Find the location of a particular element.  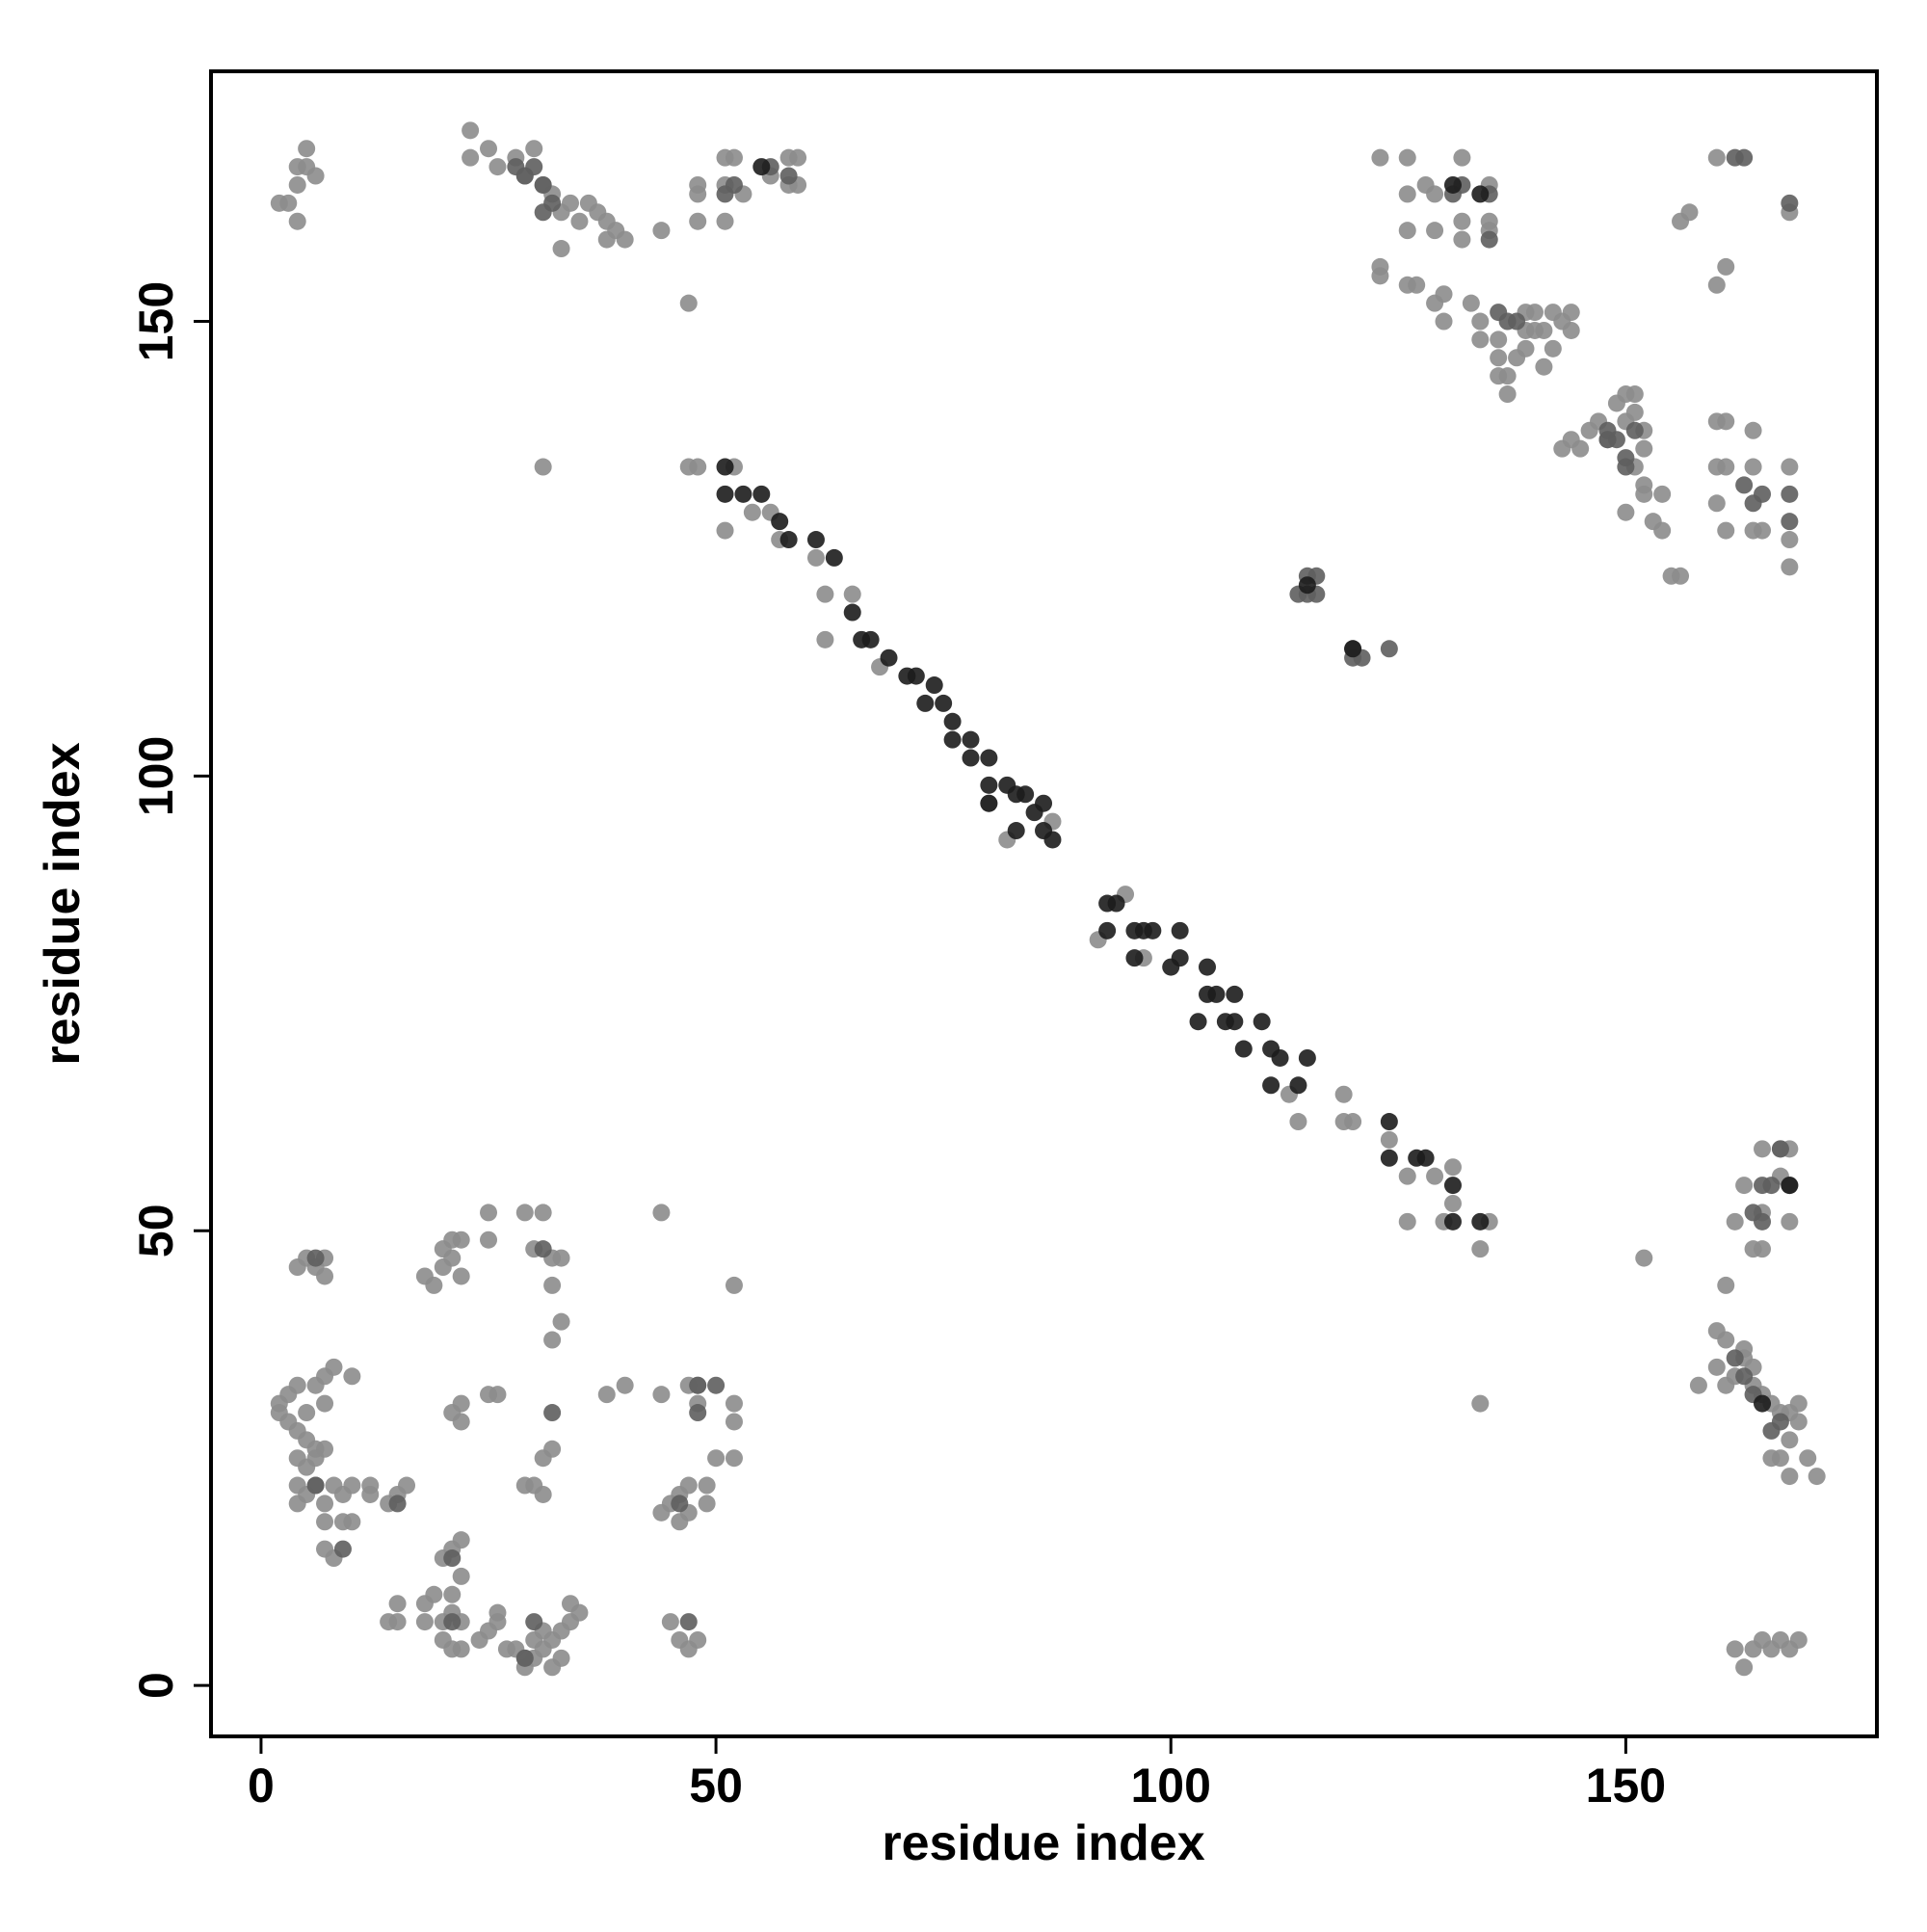

x-tick-label: 150 is located at coordinates (1626, 1786).